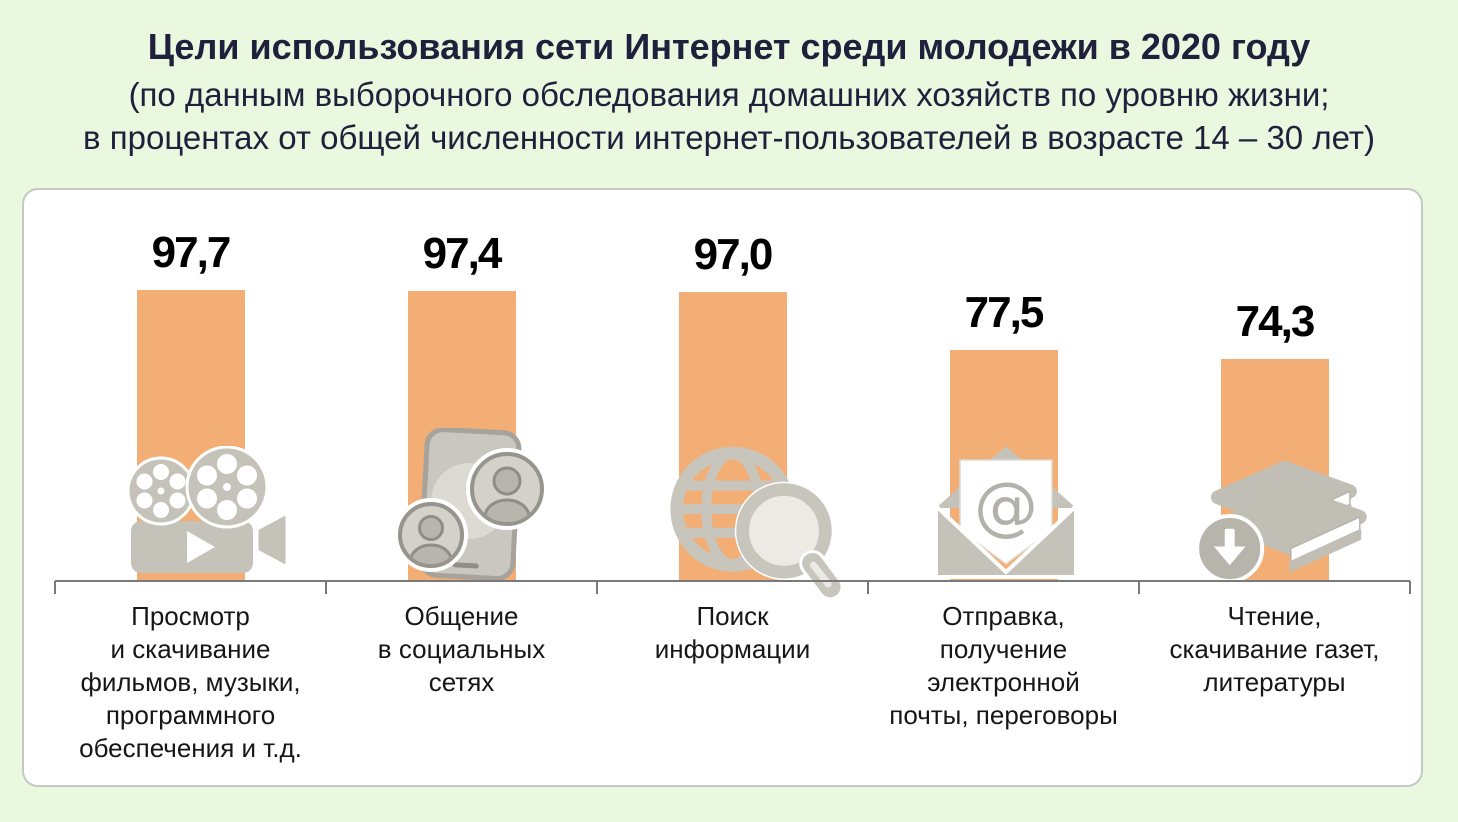 The height and width of the screenshot is (822, 1458). I want to click on column-plot-area: 77,5, so click(1003, 385).